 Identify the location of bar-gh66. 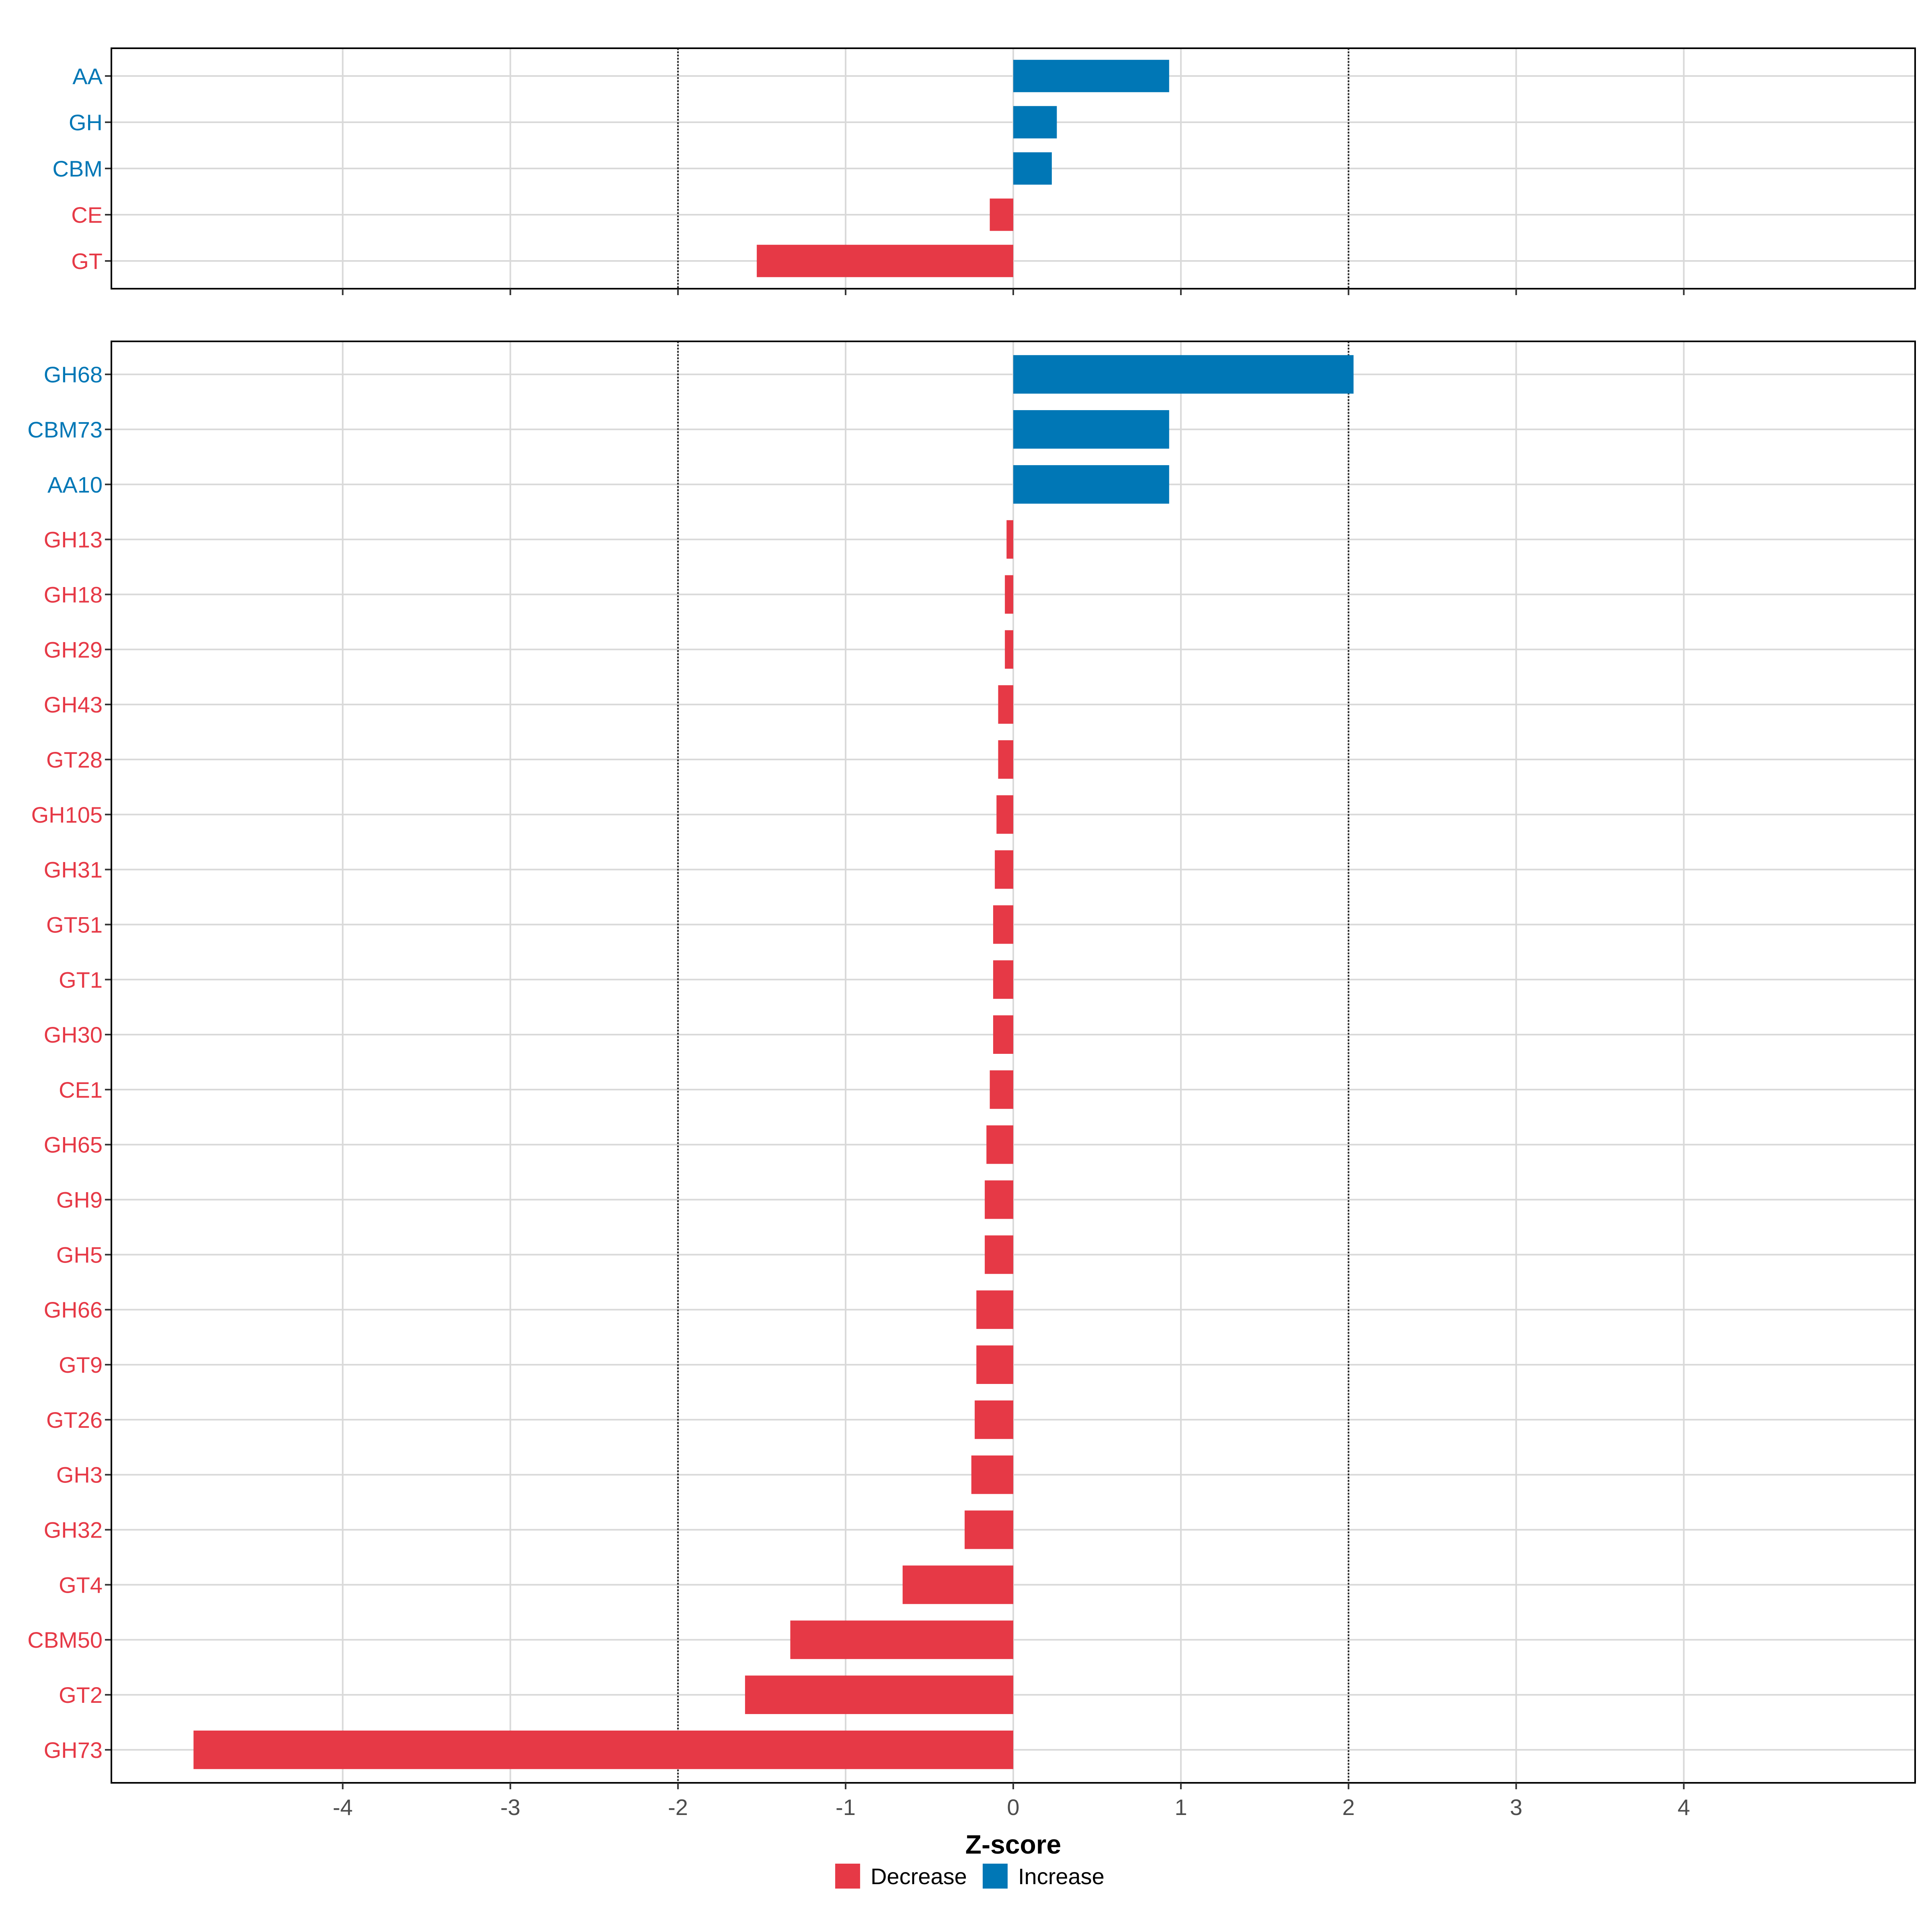
(994, 1309).